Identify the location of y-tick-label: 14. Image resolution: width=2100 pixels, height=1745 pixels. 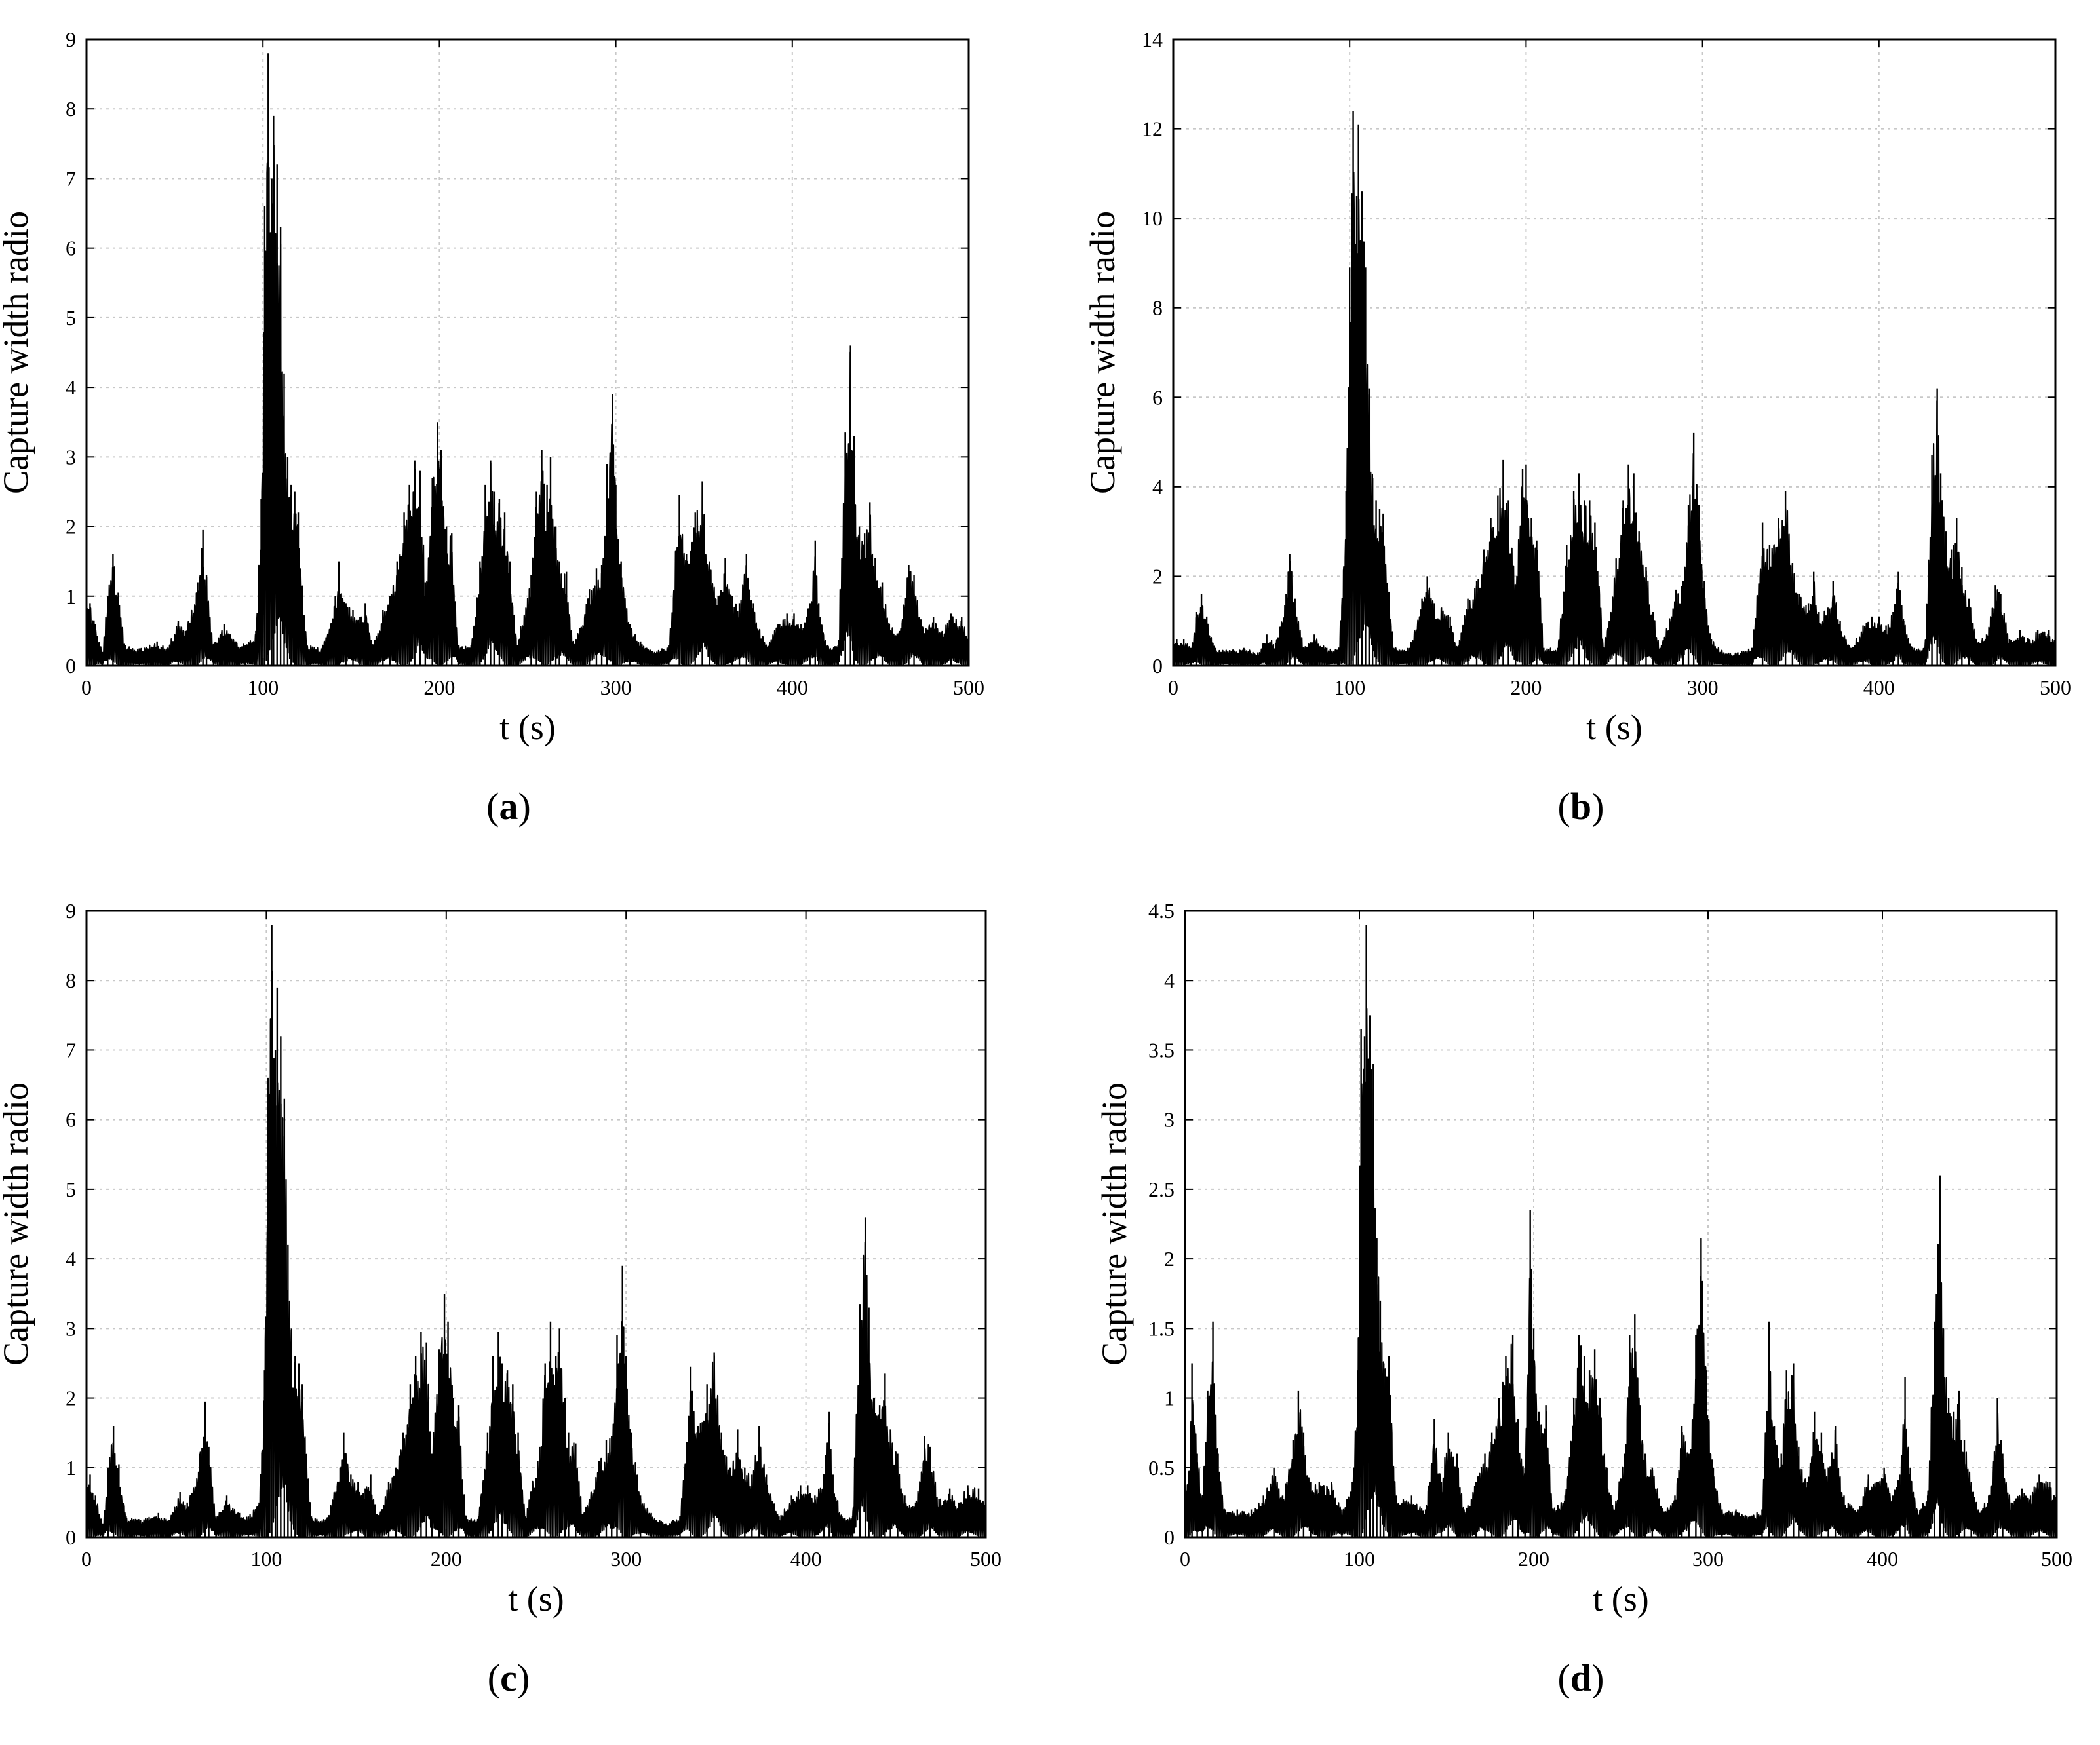
(1153, 39).